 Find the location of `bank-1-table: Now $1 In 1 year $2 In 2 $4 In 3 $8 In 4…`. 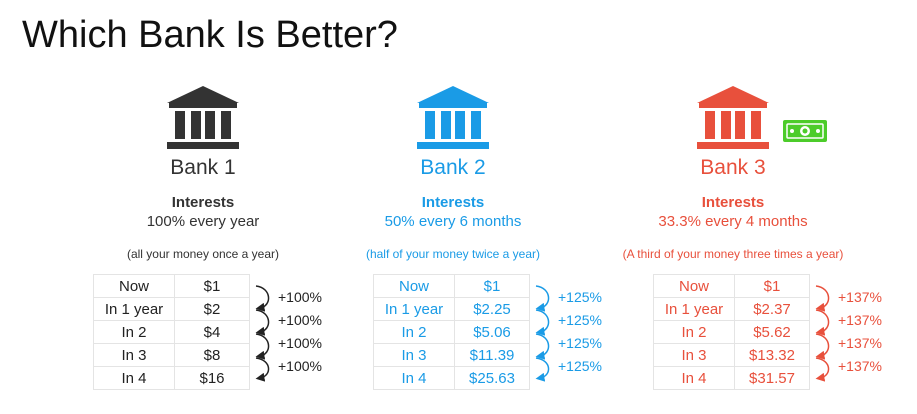

bank-1-table: Now $1 In 1 year $2 In 2 $4 In 3 $8 In 4… is located at coordinates (171, 332).